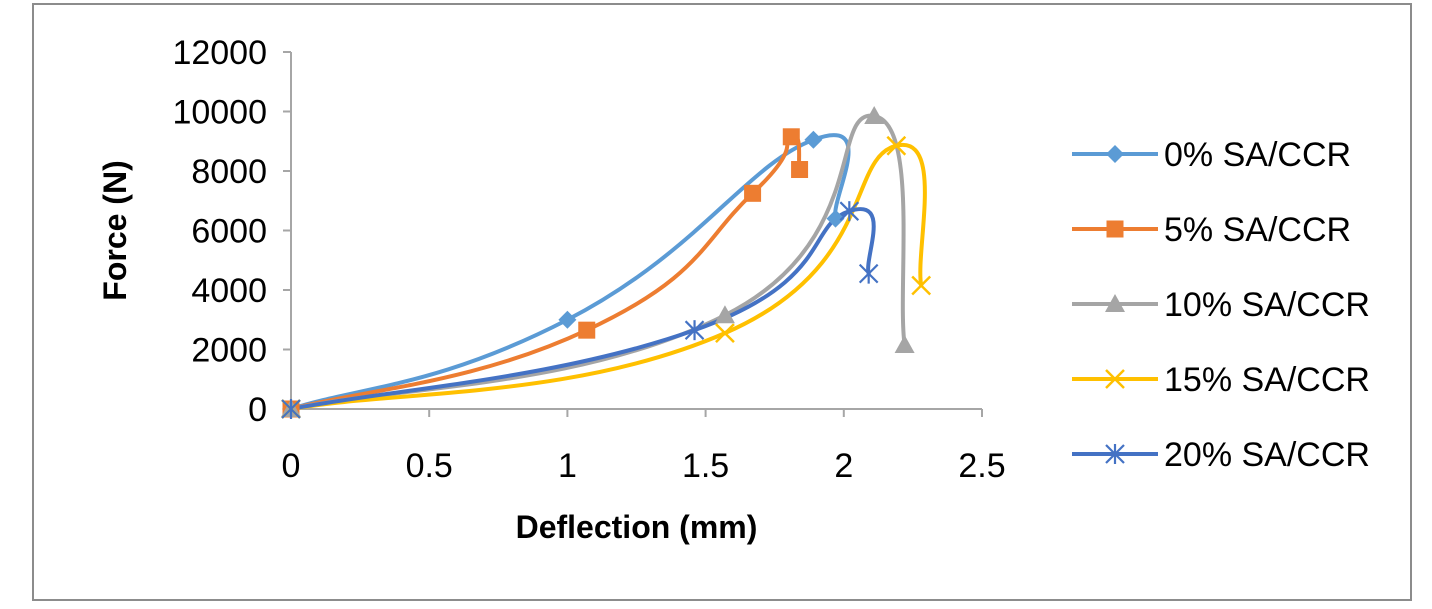 The width and height of the screenshot is (1432, 609). I want to click on y-tick-label: 12000, so click(219, 53).